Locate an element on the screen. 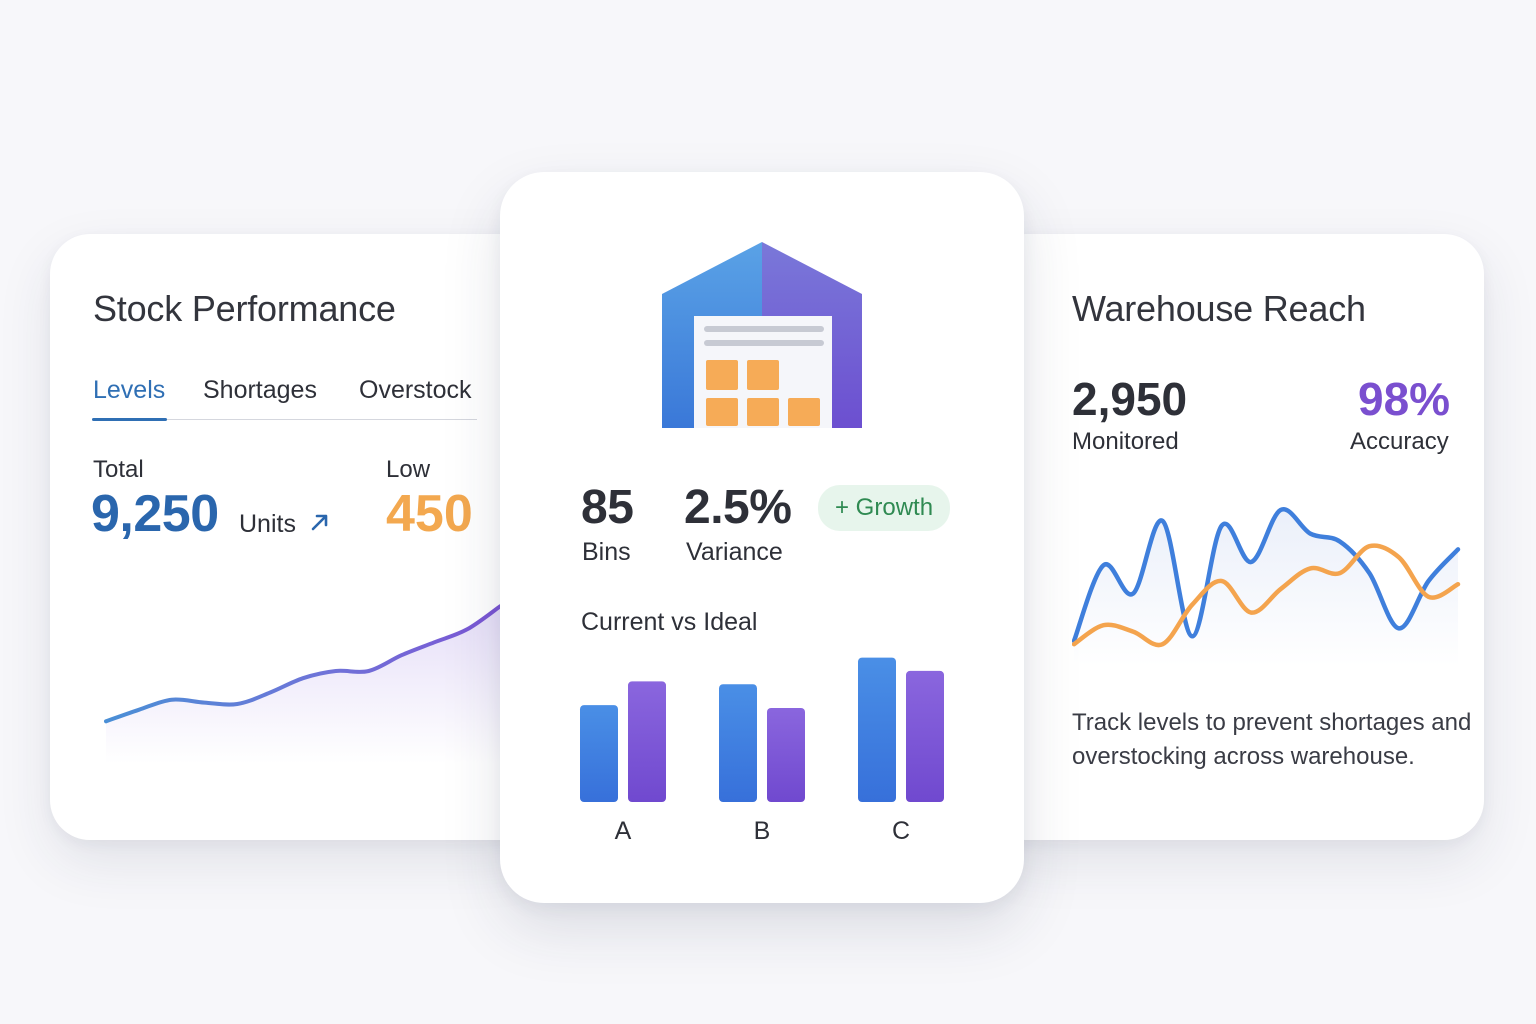 This screenshot has height=1024, width=1536. bar-category-label-b: B is located at coordinates (762, 829).